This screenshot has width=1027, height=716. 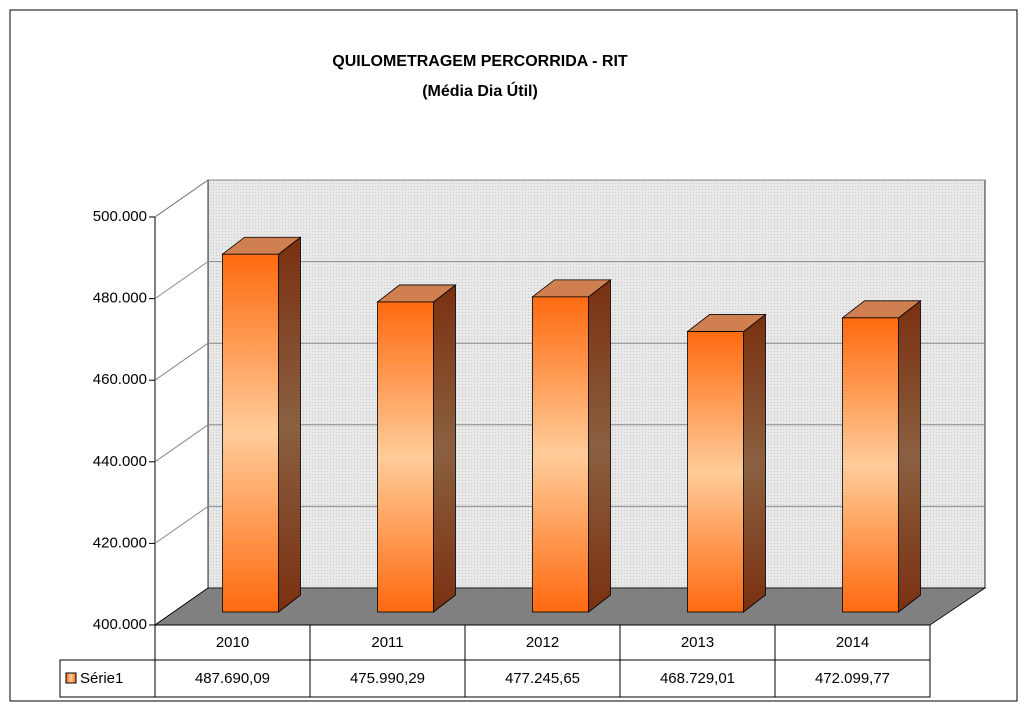 What do you see at coordinates (120, 461) in the screenshot?
I see `y-tick-label: 440.000` at bounding box center [120, 461].